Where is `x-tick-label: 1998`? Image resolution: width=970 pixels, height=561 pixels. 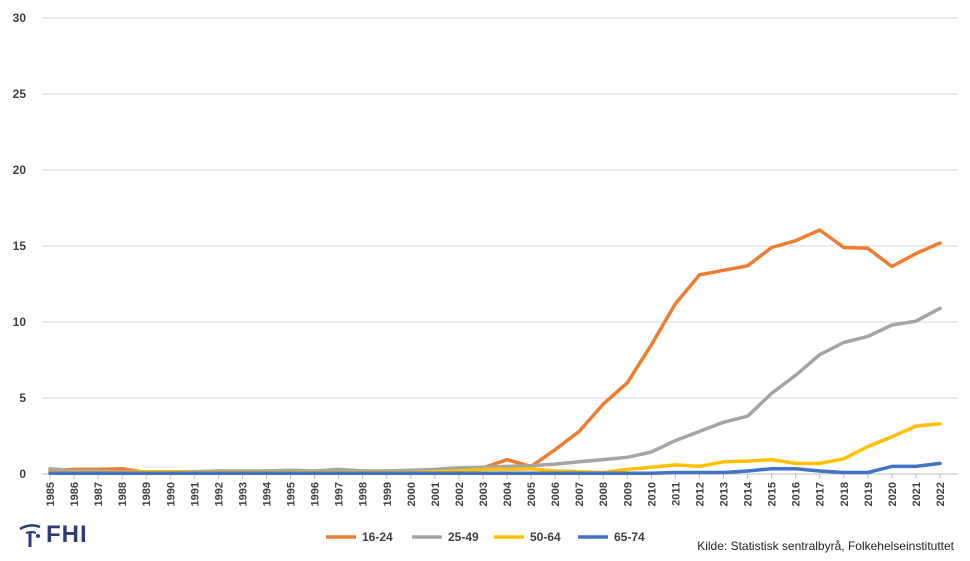 x-tick-label: 1998 is located at coordinates (364, 494).